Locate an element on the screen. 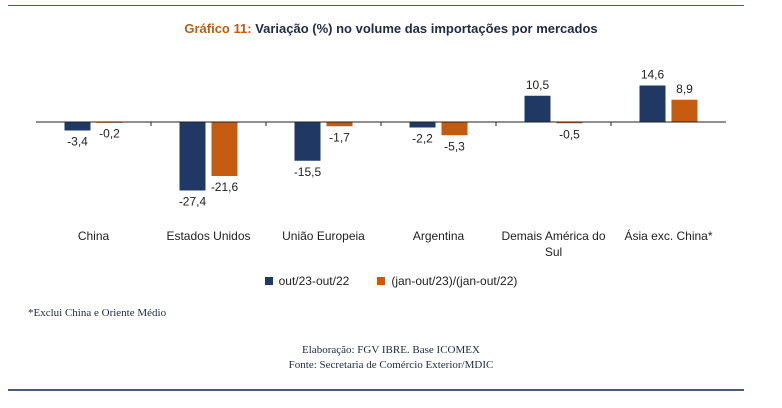 The height and width of the screenshot is (408, 782). data-label-1-4: 10,5 is located at coordinates (538, 85).